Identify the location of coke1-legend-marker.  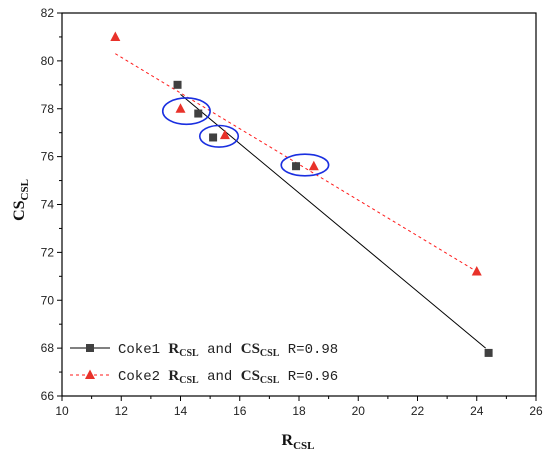
(90, 348).